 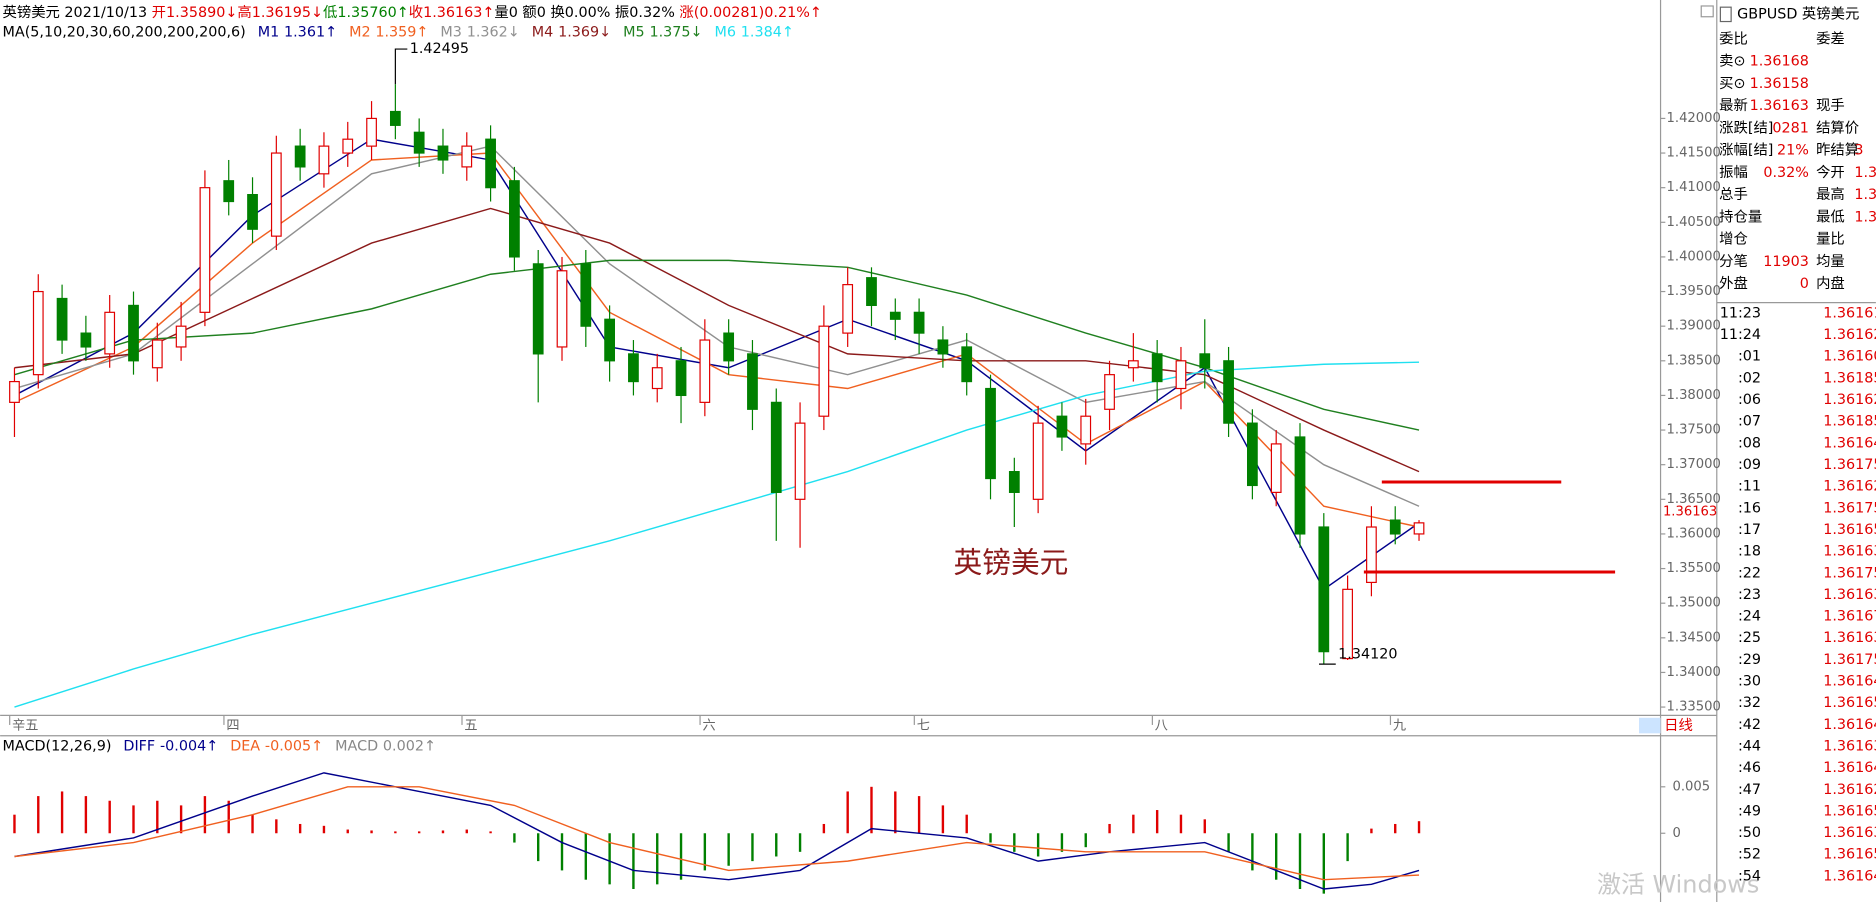 What do you see at coordinates (1650, 725) in the screenshot?
I see `period-box` at bounding box center [1650, 725].